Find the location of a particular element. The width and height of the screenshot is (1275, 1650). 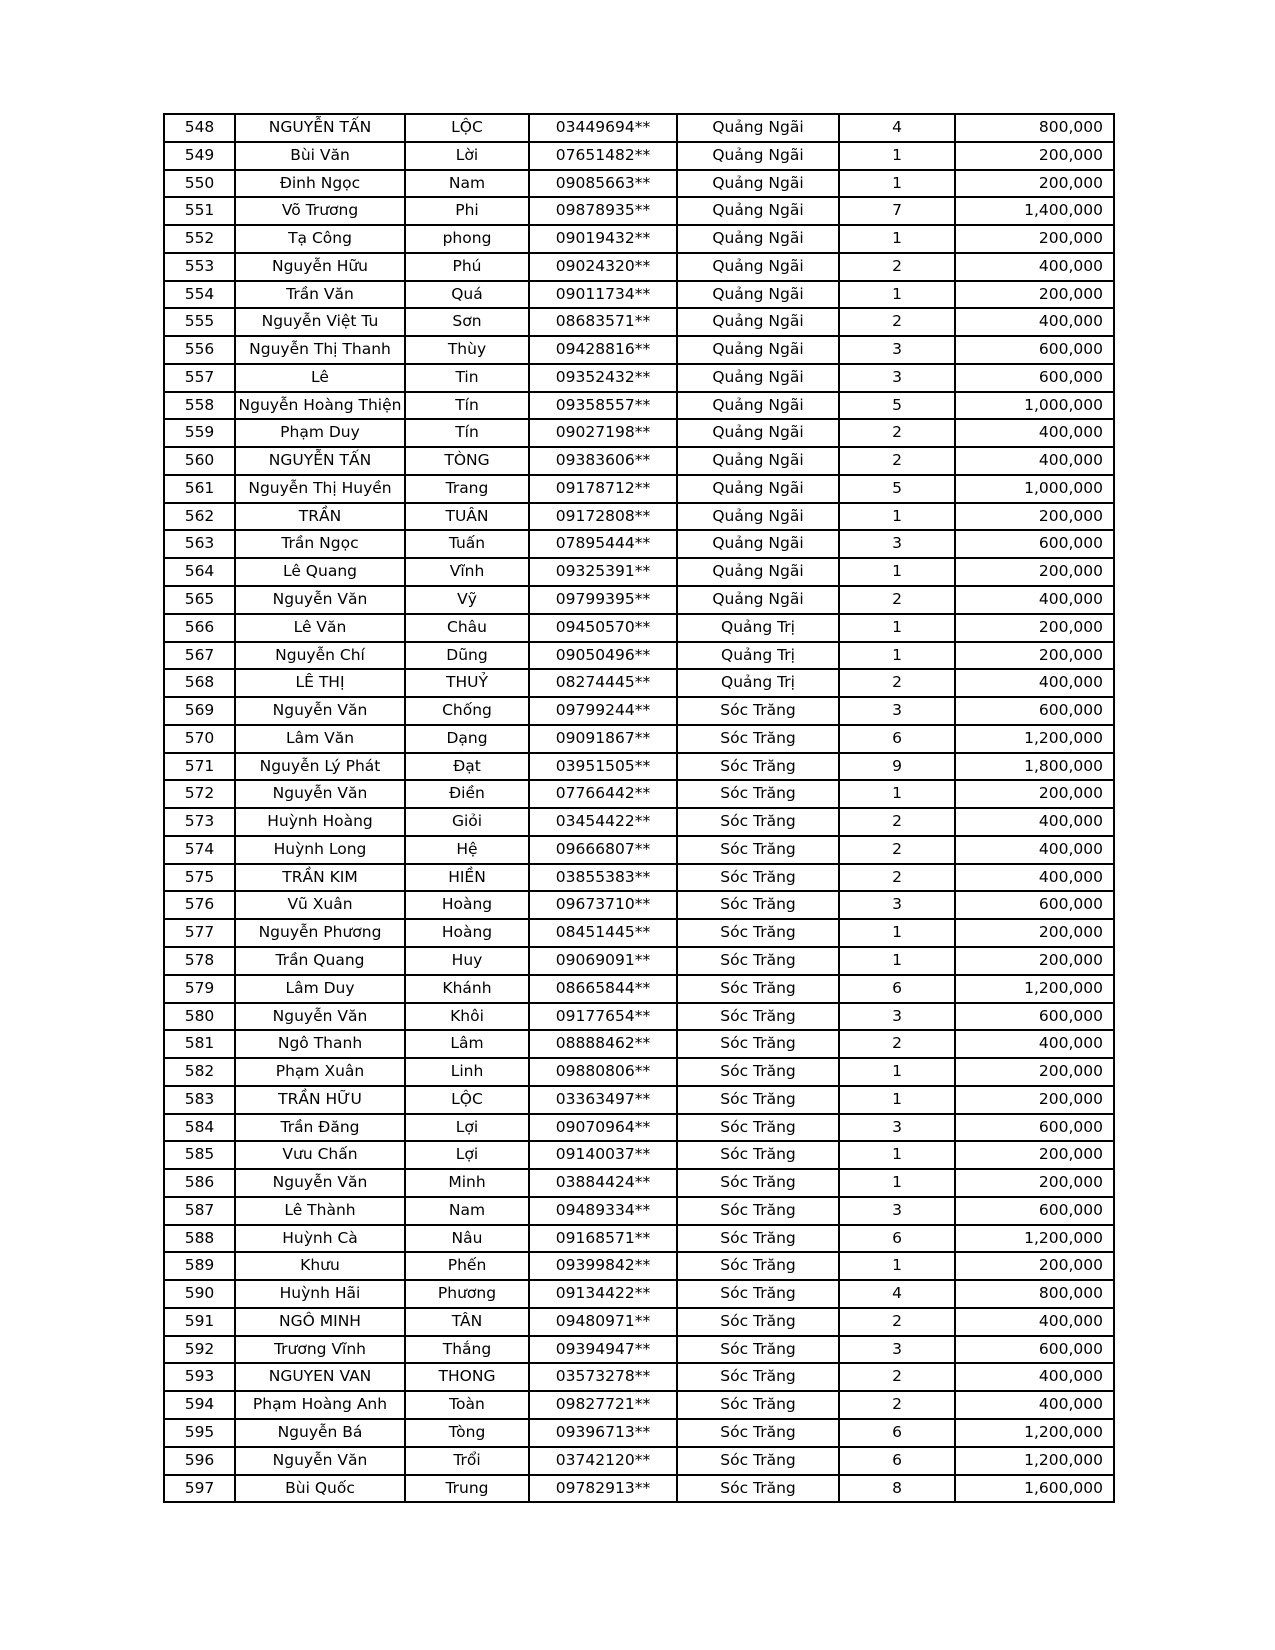

cell-phone-masked: 09358557** is located at coordinates (603, 405).